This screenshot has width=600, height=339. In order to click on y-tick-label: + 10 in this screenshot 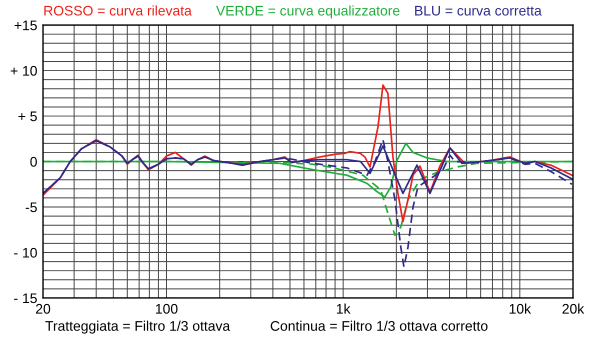, I will do `click(23, 71)`.